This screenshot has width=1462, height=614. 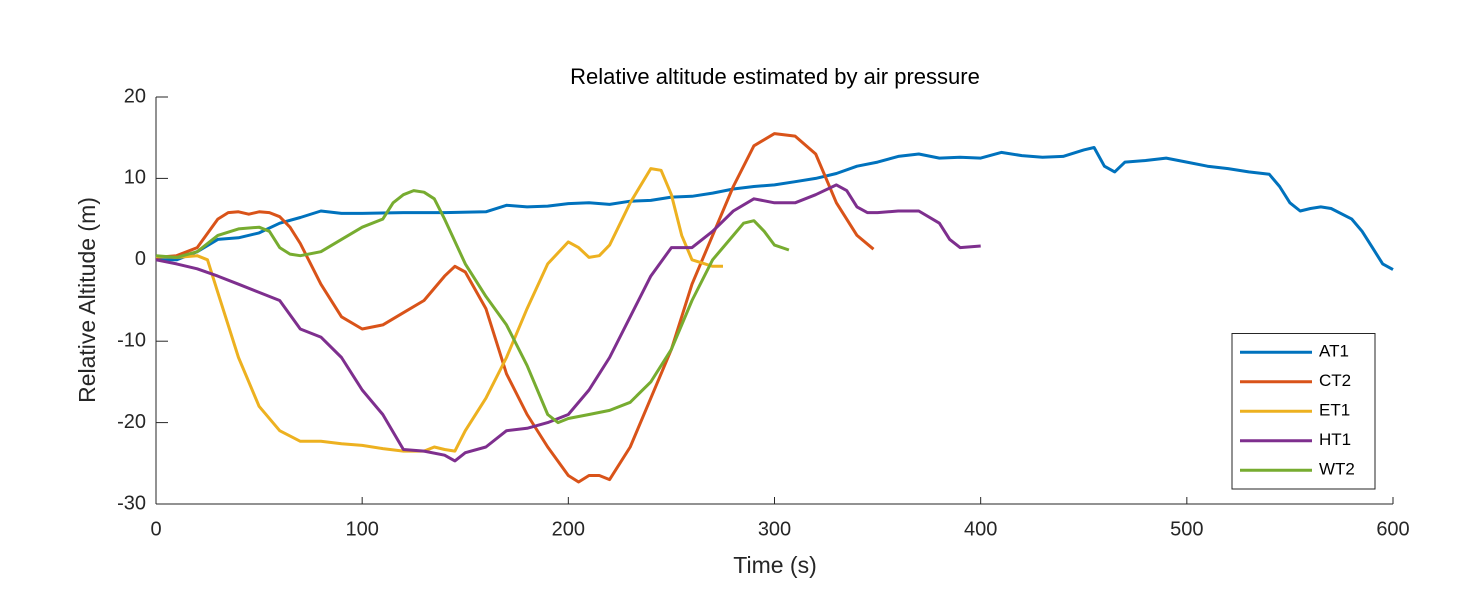 What do you see at coordinates (135, 96) in the screenshot?
I see `y-tick-label: 20` at bounding box center [135, 96].